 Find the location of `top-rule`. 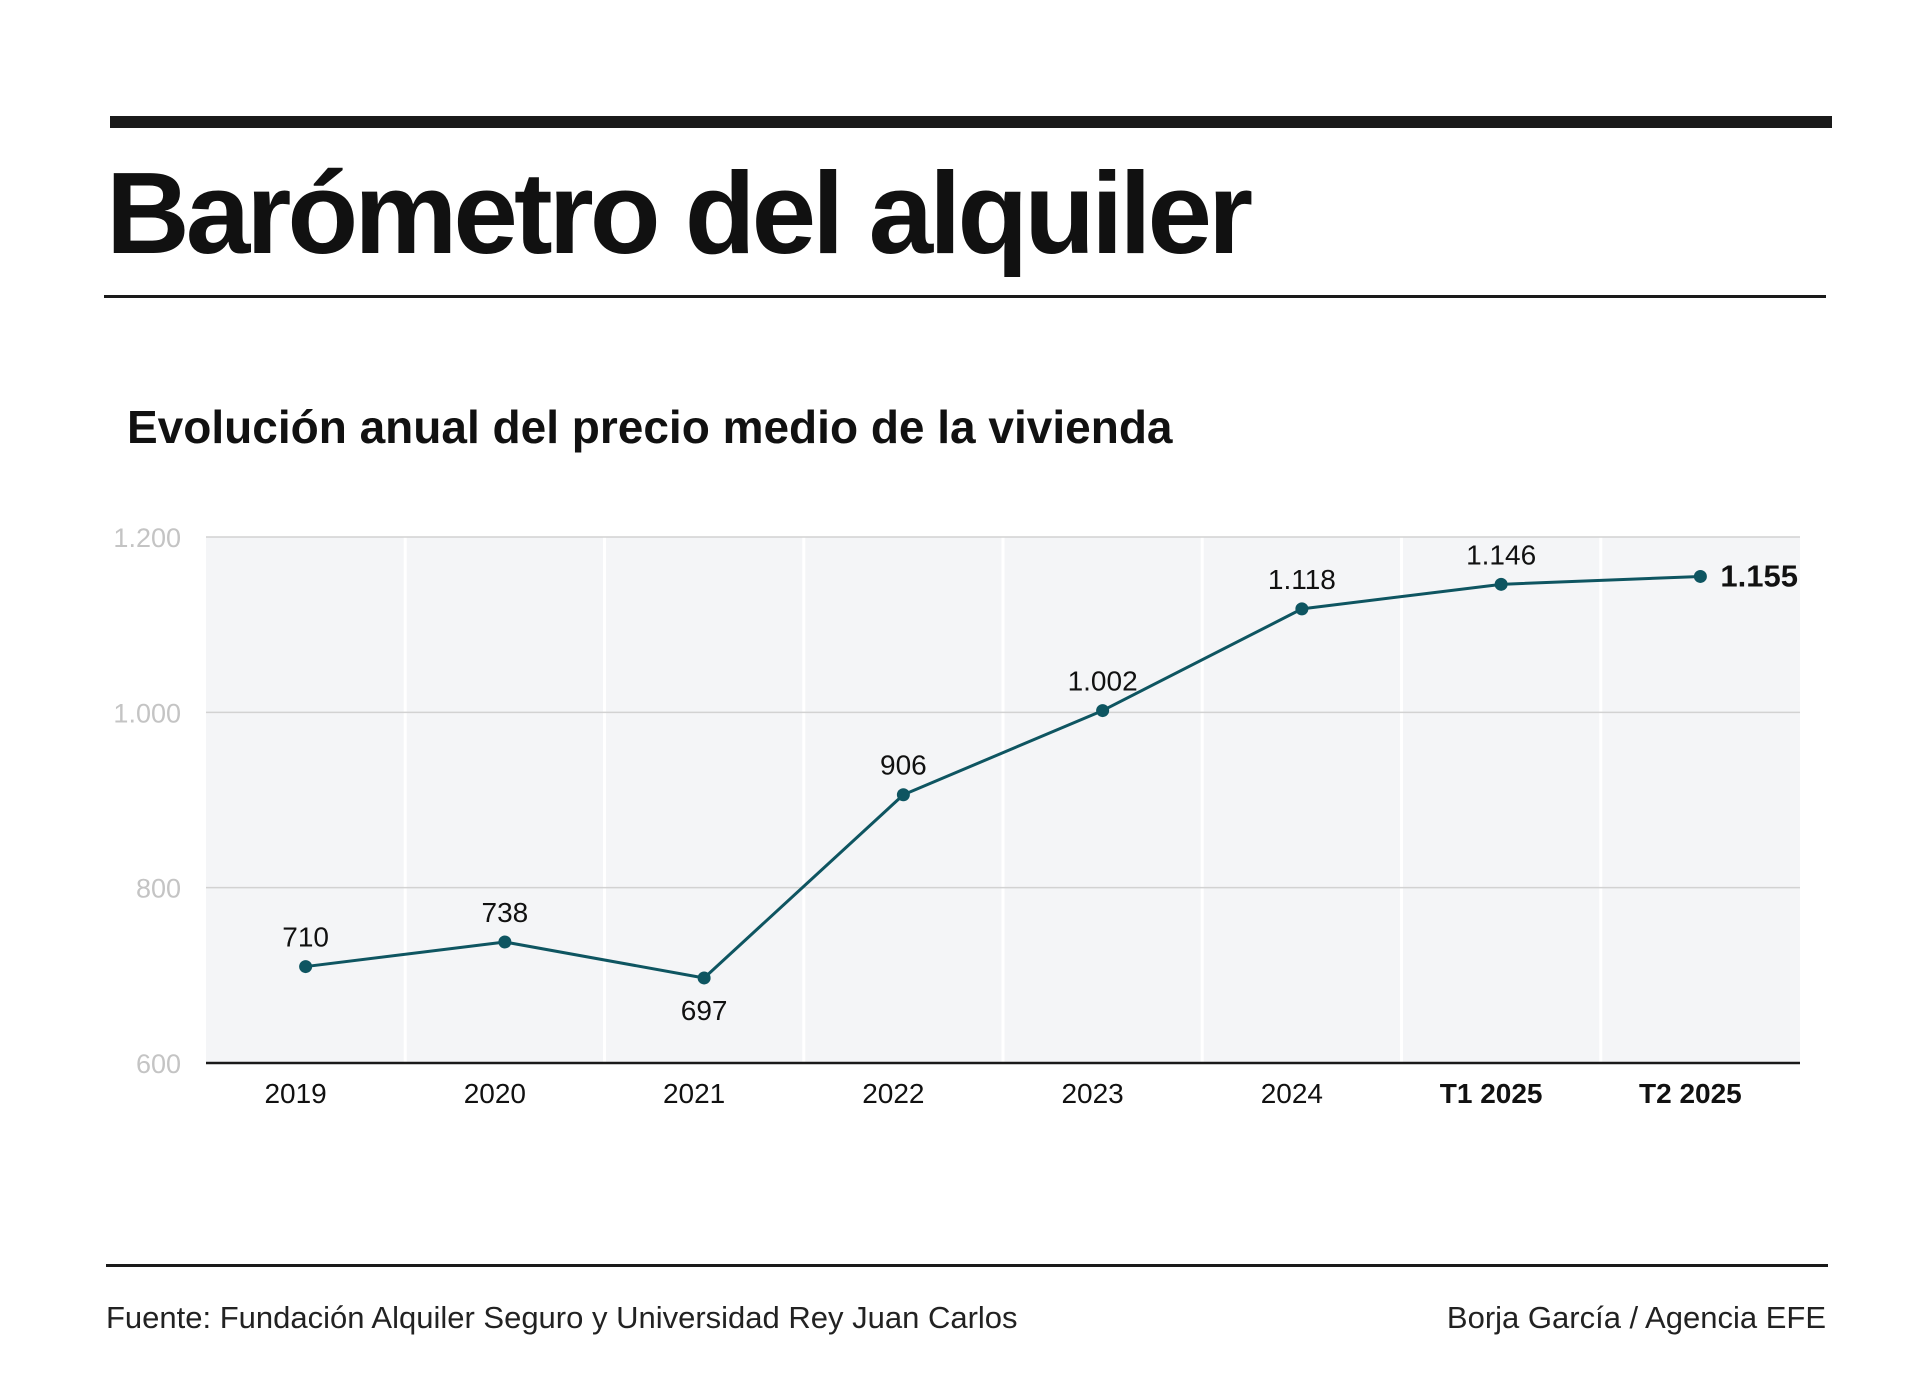

top-rule is located at coordinates (971, 122).